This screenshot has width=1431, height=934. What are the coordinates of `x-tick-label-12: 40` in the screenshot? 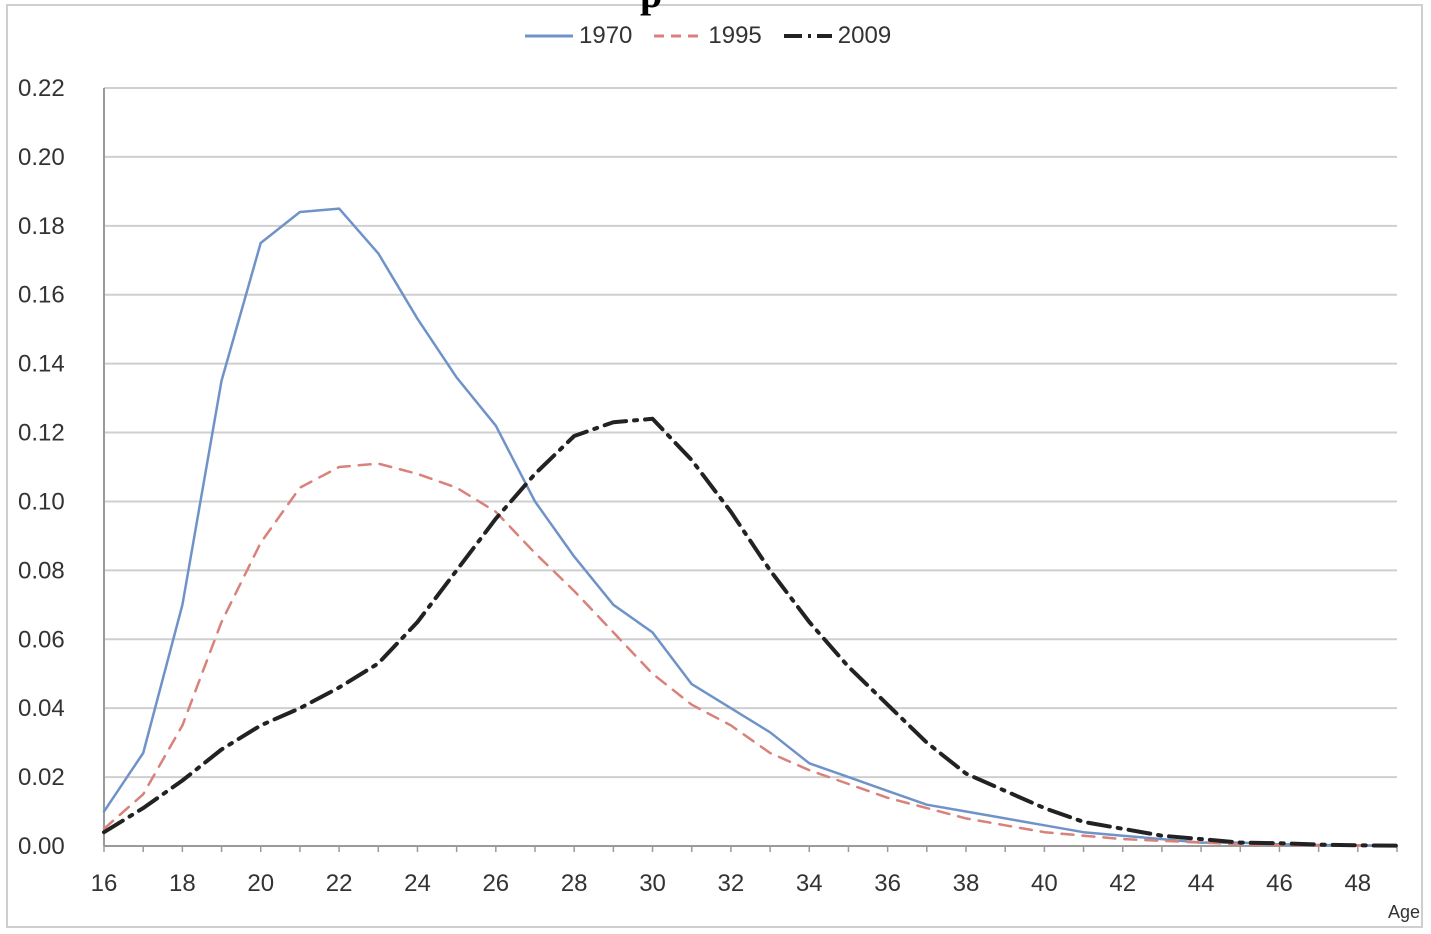 It's located at (1044, 883).